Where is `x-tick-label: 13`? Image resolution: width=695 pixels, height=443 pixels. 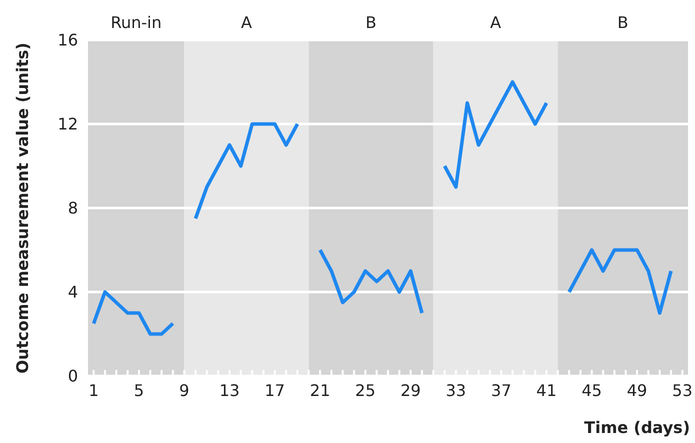 x-tick-label: 13 is located at coordinates (229, 390).